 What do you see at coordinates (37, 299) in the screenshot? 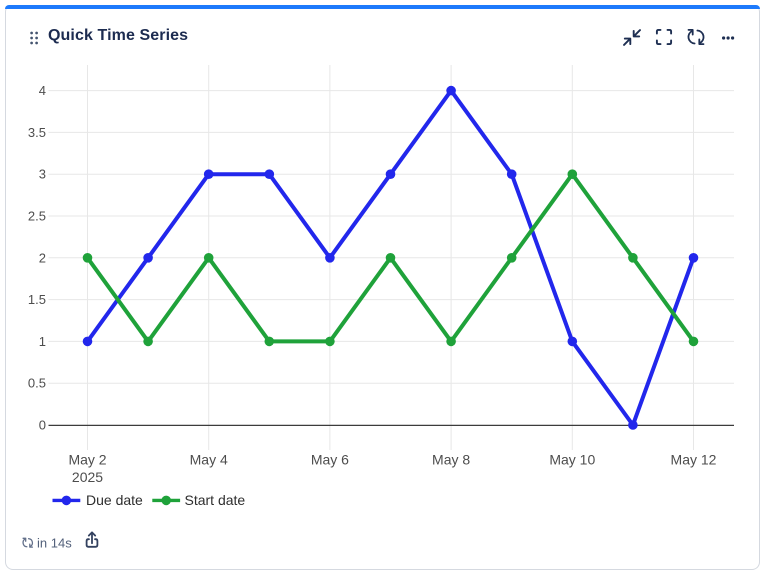
I see `svg-text: 1.5` at bounding box center [37, 299].